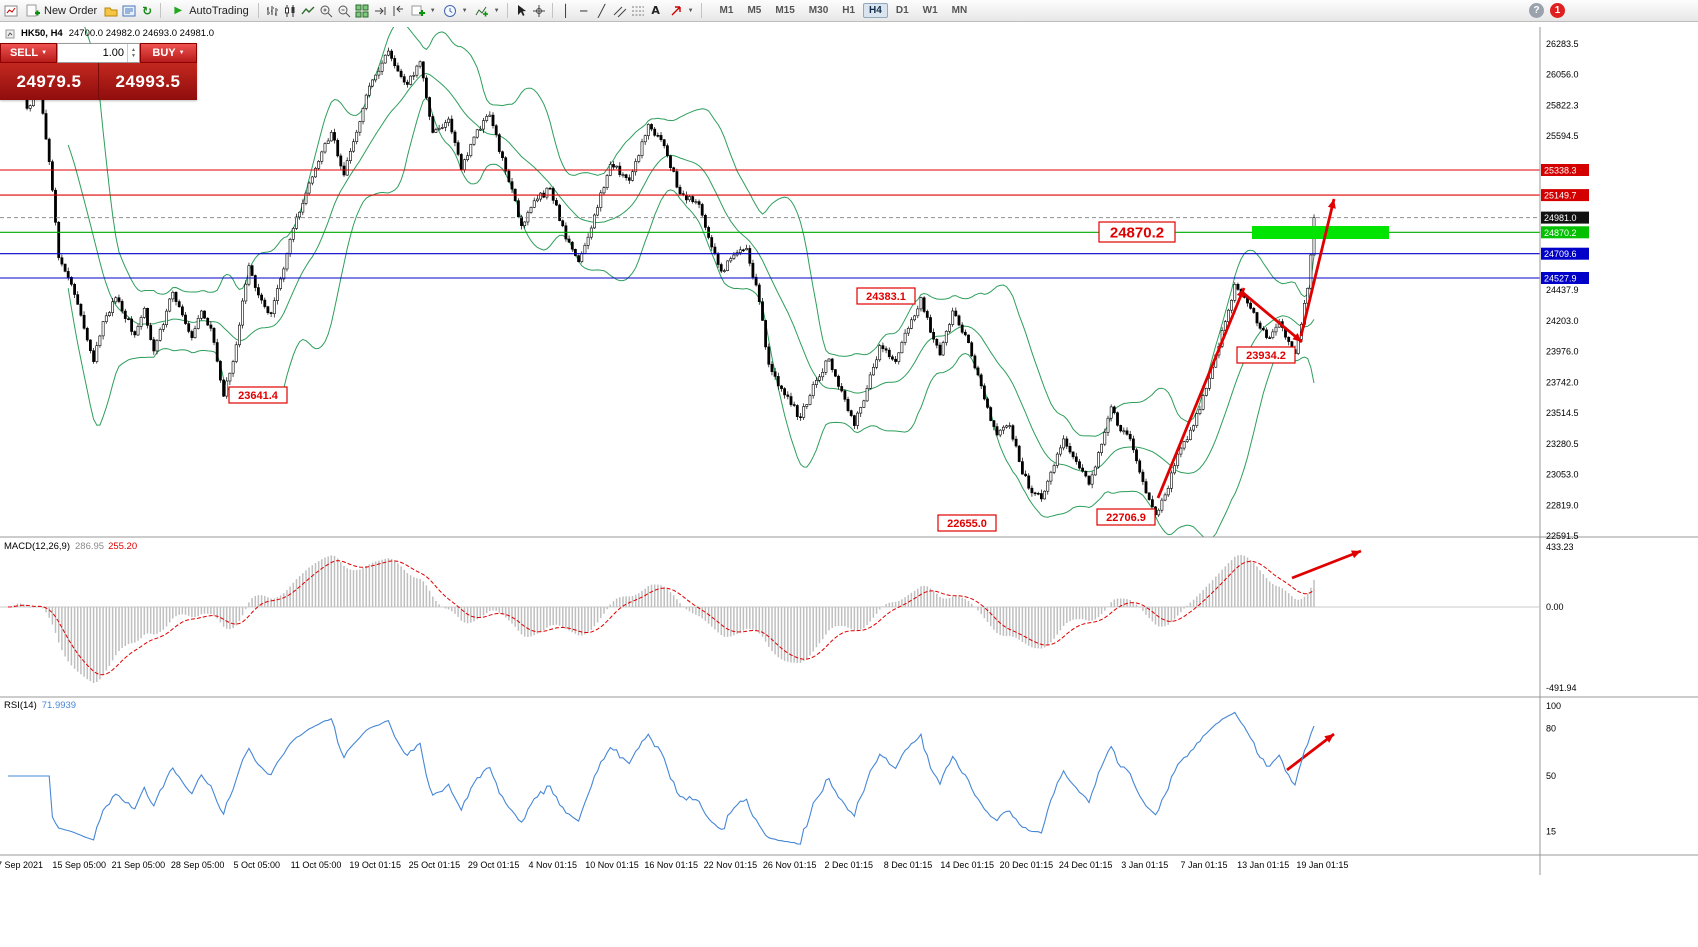 The width and height of the screenshot is (1698, 947). What do you see at coordinates (49, 81) in the screenshot?
I see `sell-price-button: 24979.5` at bounding box center [49, 81].